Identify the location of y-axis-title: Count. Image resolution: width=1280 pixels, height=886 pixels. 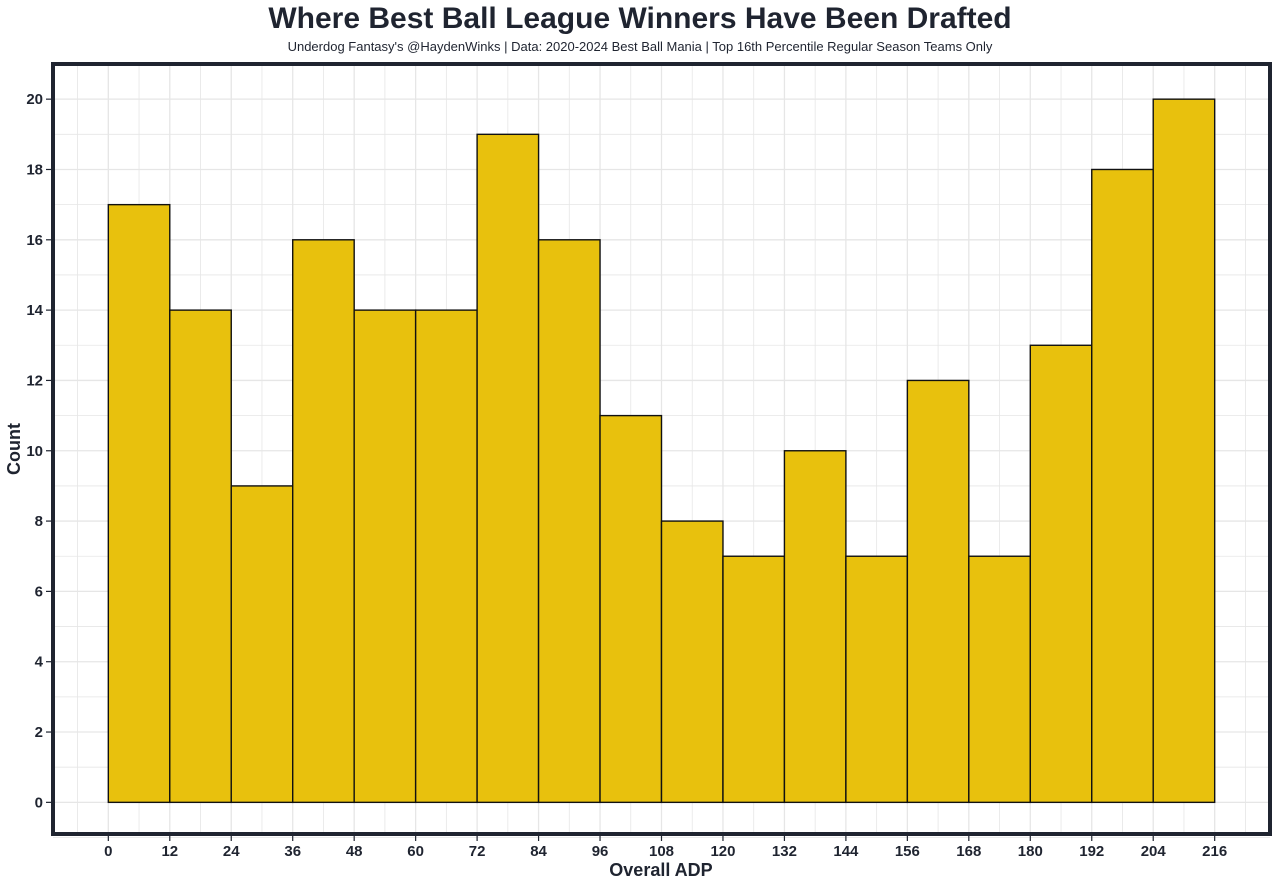
(14, 449).